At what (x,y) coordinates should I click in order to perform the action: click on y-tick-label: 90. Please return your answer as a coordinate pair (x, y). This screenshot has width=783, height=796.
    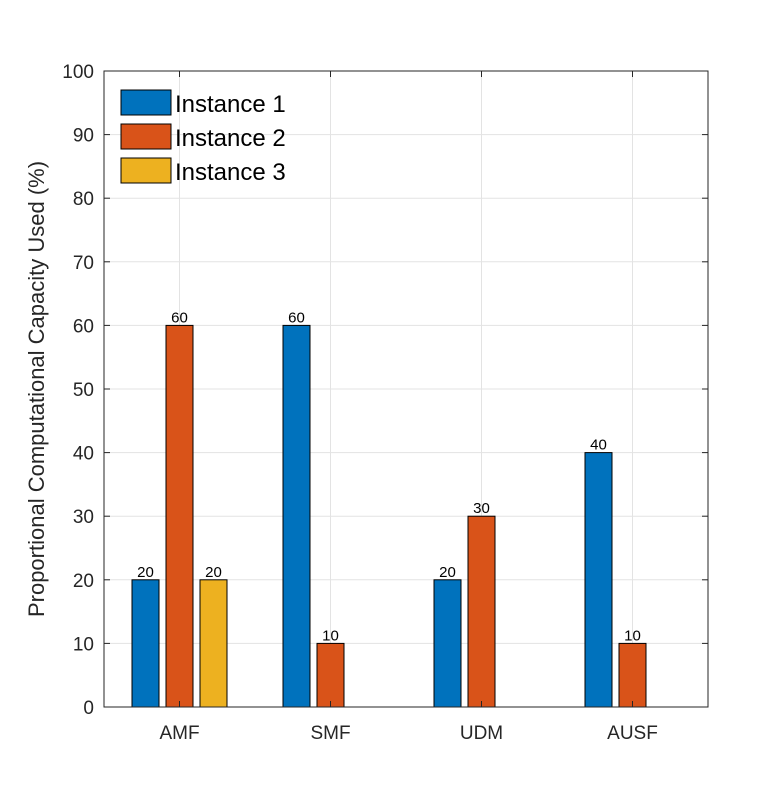
    Looking at the image, I should click on (83, 136).